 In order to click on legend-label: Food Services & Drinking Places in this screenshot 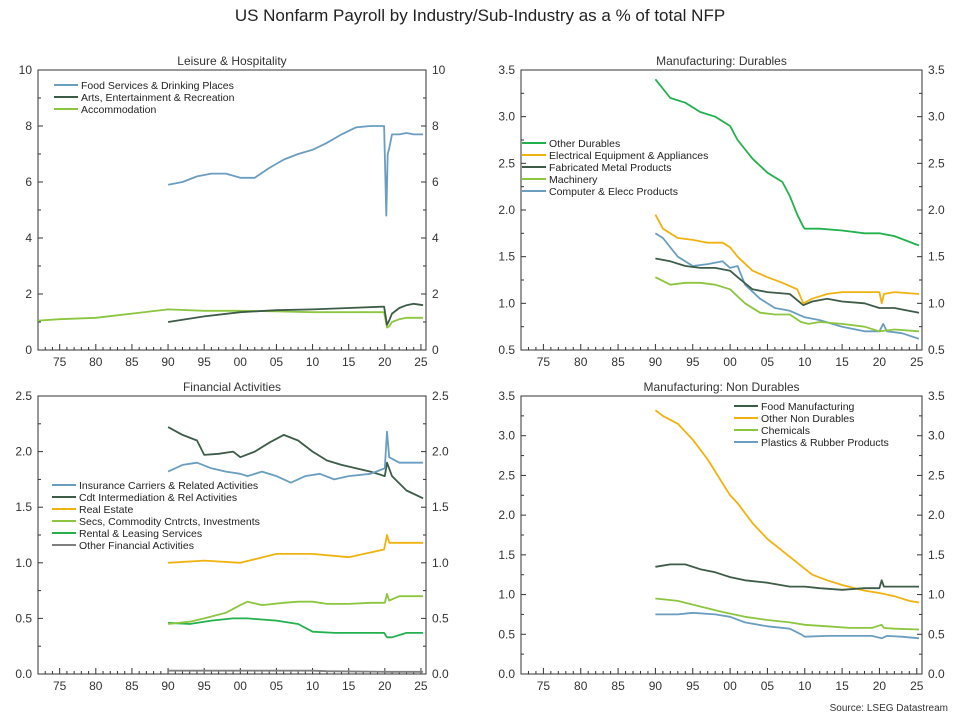, I will do `click(157, 86)`.